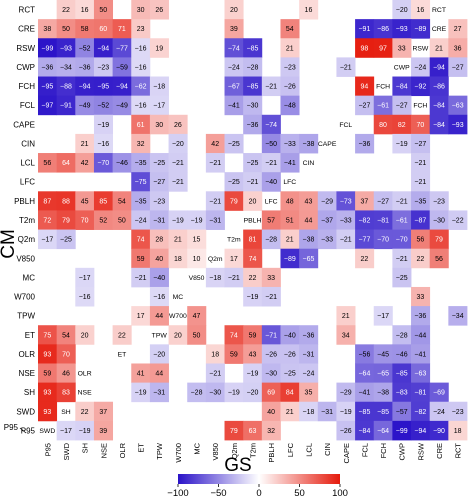 Image resolution: width=474 pixels, height=499 pixels. I want to click on x-tick-label: V850, so click(215, 452).